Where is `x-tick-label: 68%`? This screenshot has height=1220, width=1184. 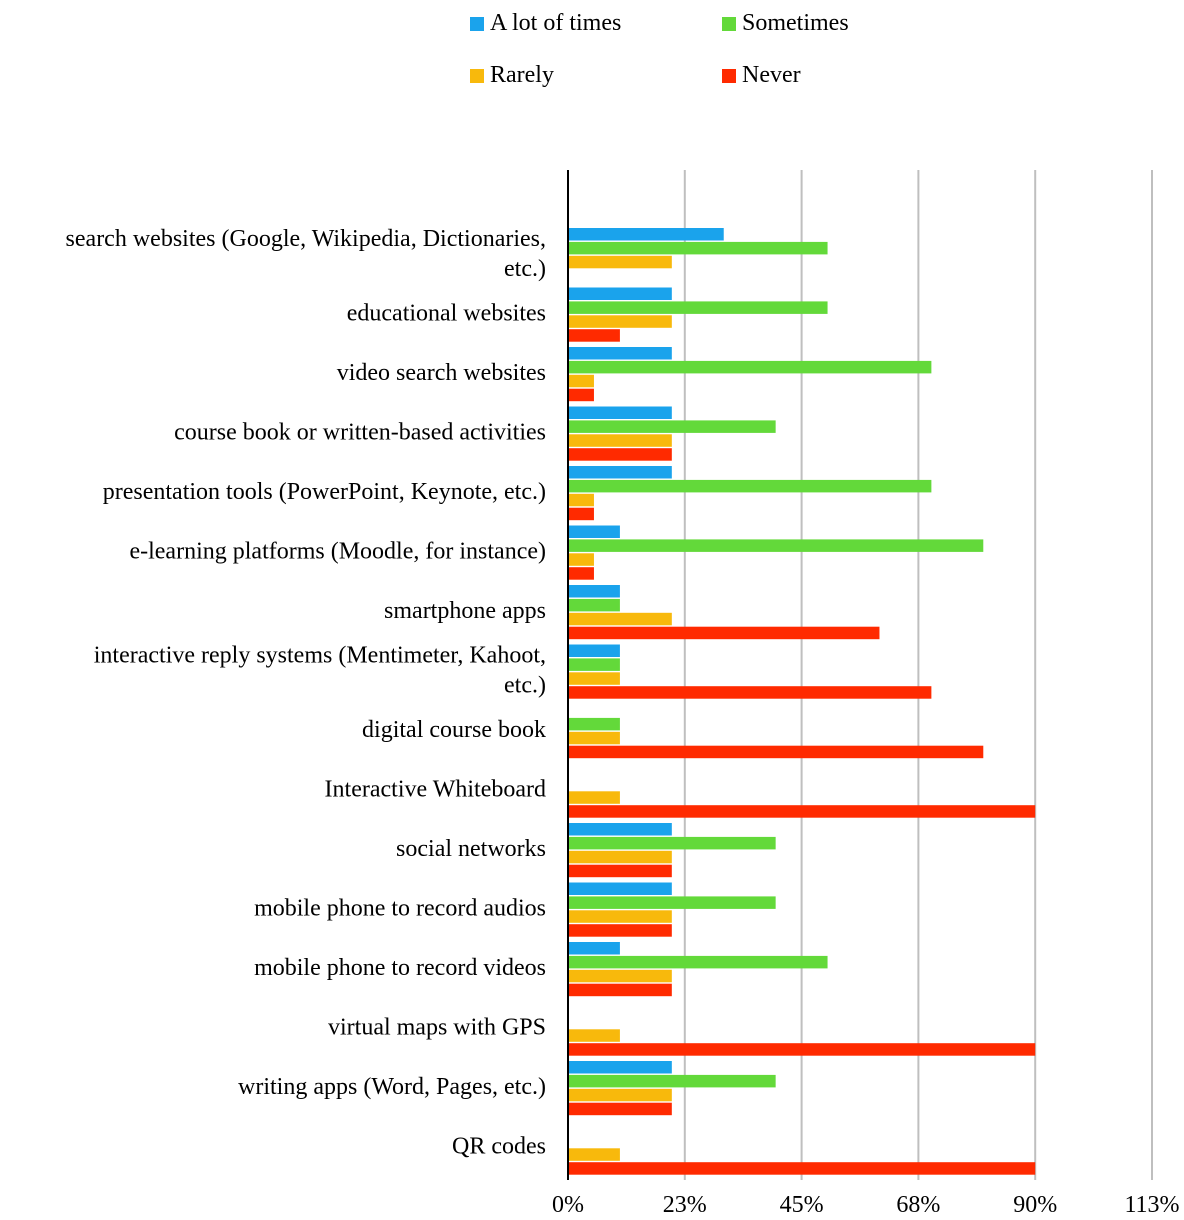 x-tick-label: 68% is located at coordinates (918, 1205).